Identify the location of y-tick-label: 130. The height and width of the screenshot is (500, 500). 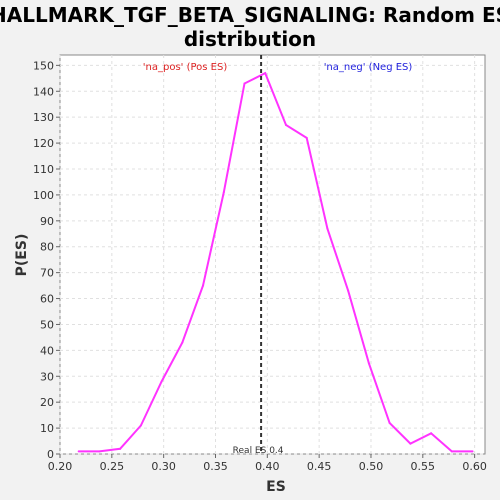
(43, 117).